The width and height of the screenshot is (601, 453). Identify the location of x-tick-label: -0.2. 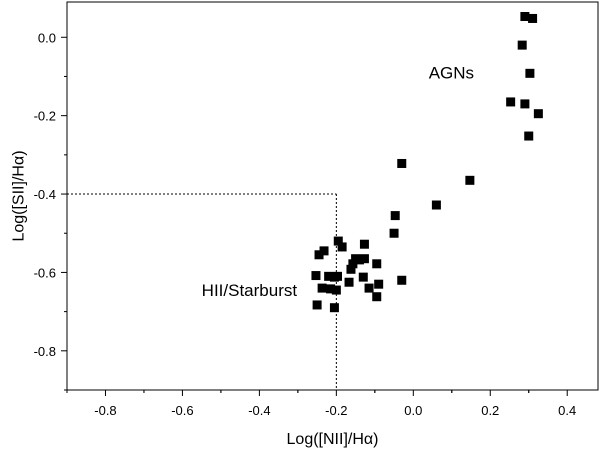
(336, 410).